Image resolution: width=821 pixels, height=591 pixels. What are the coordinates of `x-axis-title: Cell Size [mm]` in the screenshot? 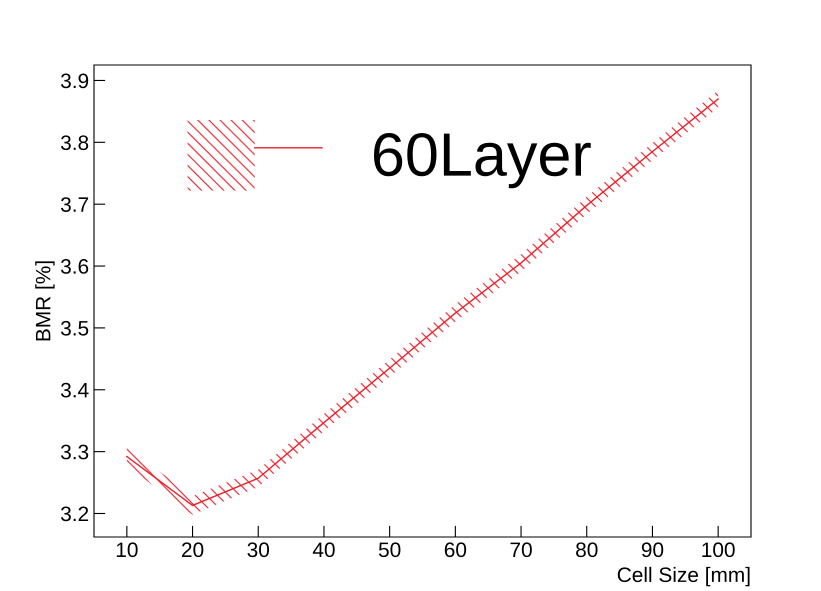 It's located at (684, 576).